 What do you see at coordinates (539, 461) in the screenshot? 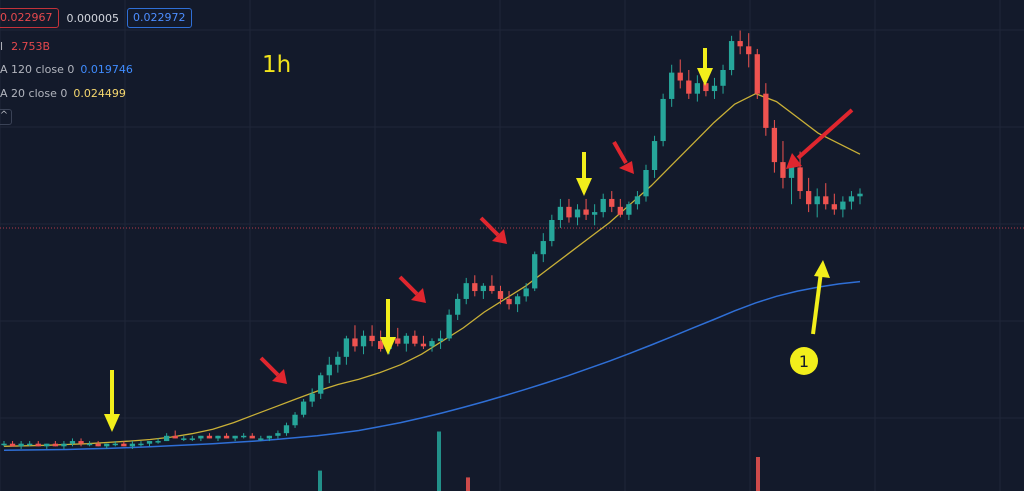
I see `volume-bars` at bounding box center [539, 461].